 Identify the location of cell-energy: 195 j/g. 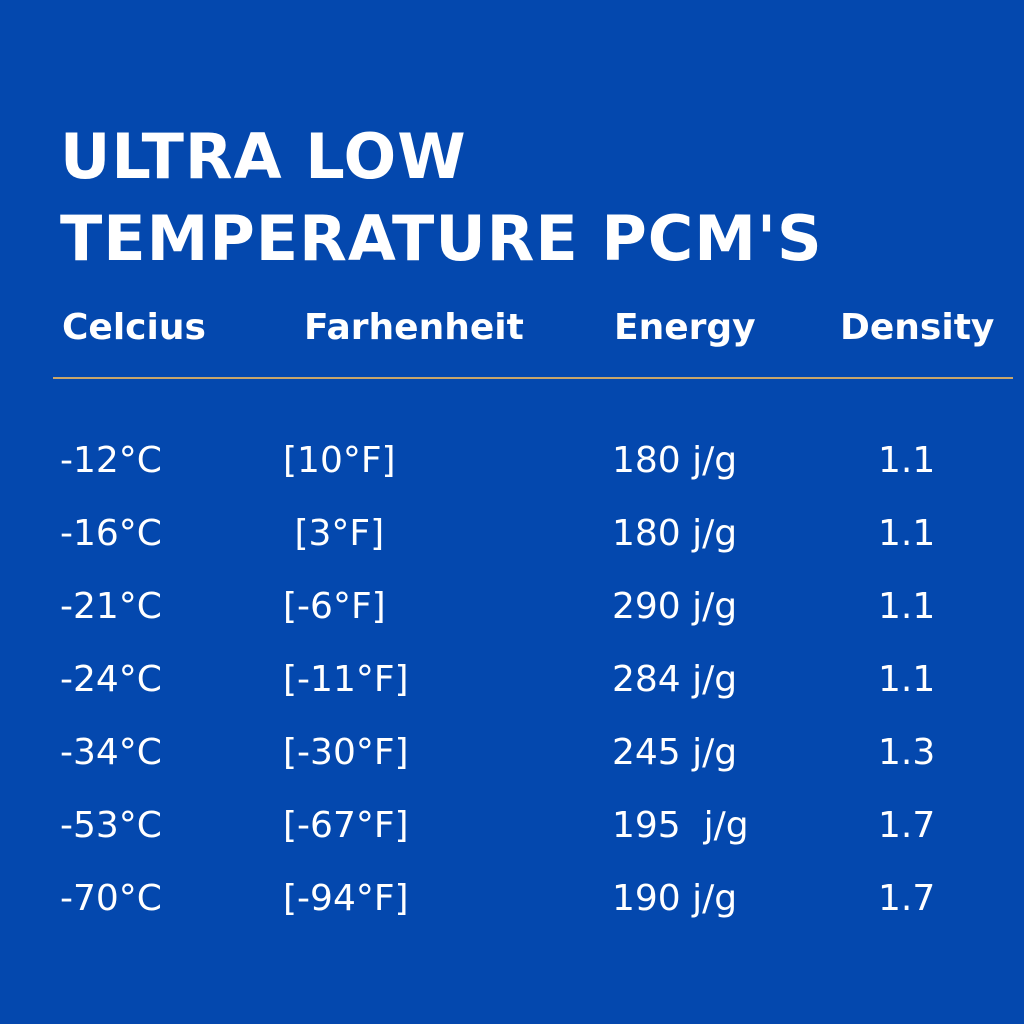
(680, 825).